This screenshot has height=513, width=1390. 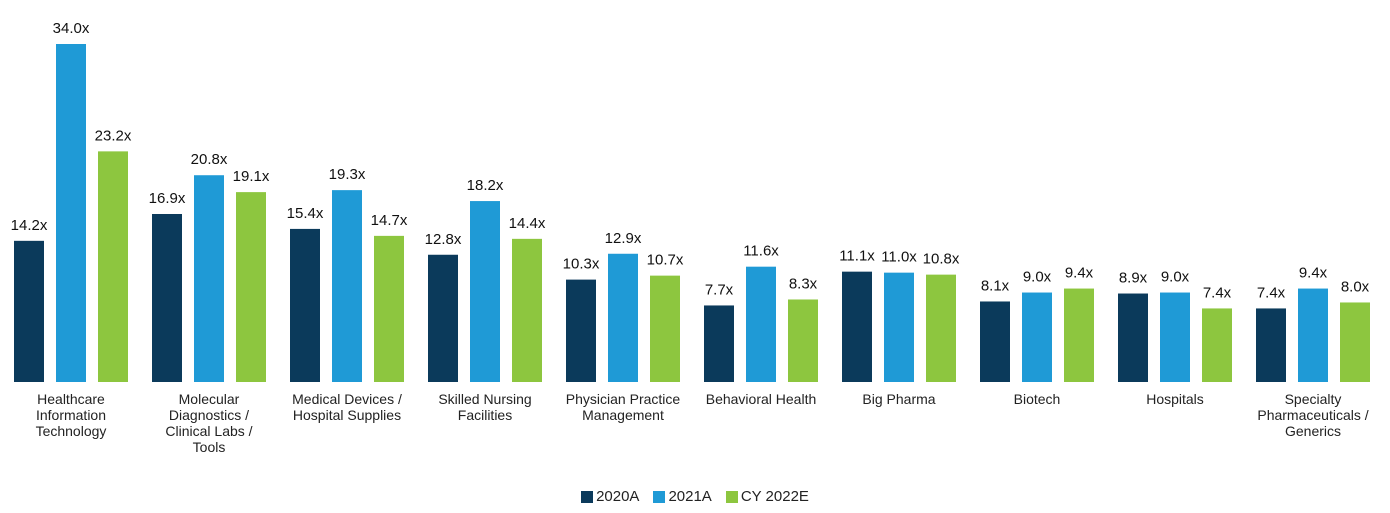 What do you see at coordinates (1313, 415) in the screenshot?
I see `x-tick-label: Specialty Pharmaceuticals / Generics` at bounding box center [1313, 415].